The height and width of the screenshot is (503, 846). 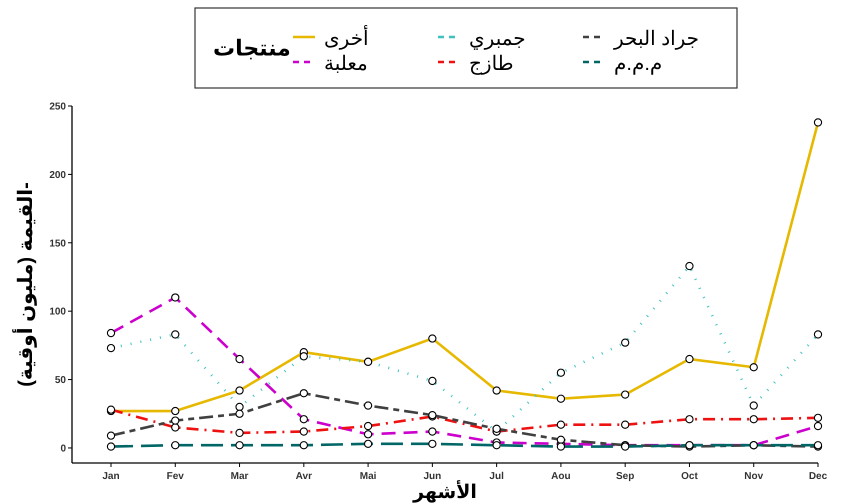 I want to click on y-tick-label: 0, so click(x=63, y=448).